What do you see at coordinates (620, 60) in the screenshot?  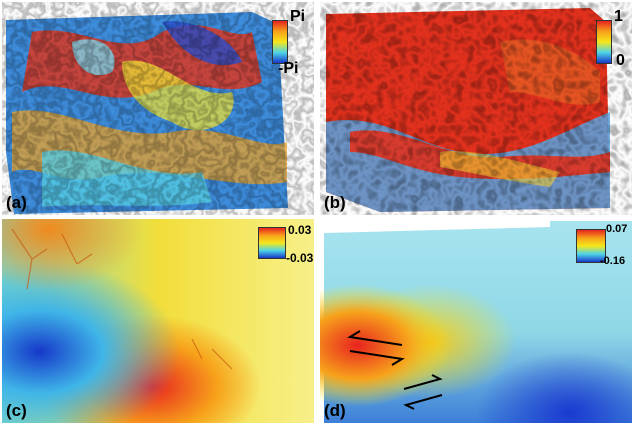 I see `panel-b-colorbar-min: 0` at bounding box center [620, 60].